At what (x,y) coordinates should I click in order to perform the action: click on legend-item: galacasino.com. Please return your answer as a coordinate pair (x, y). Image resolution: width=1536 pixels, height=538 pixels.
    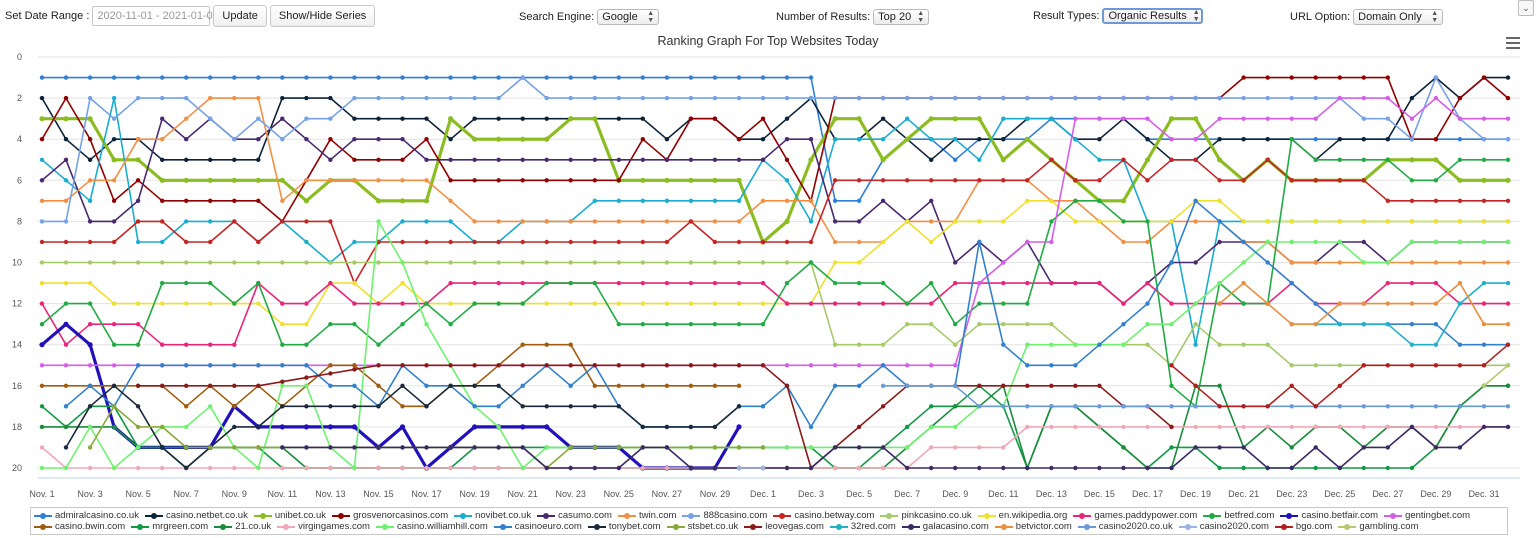
    Looking at the image, I should click on (945, 526).